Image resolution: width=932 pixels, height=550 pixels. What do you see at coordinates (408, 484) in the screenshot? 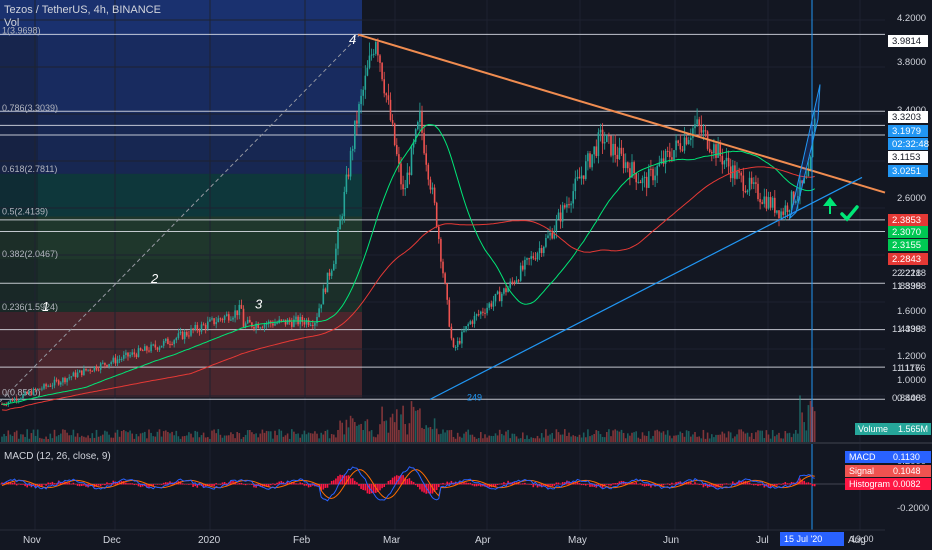
I see `macd-signal-line` at bounding box center [408, 484].